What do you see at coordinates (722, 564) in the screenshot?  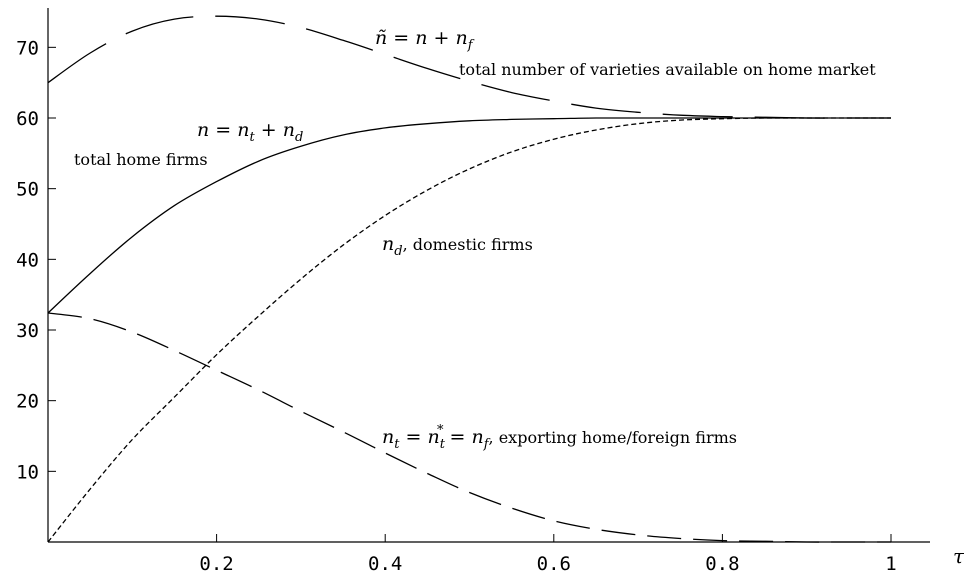 I see `x-tick-label: 0.8` at bounding box center [722, 564].